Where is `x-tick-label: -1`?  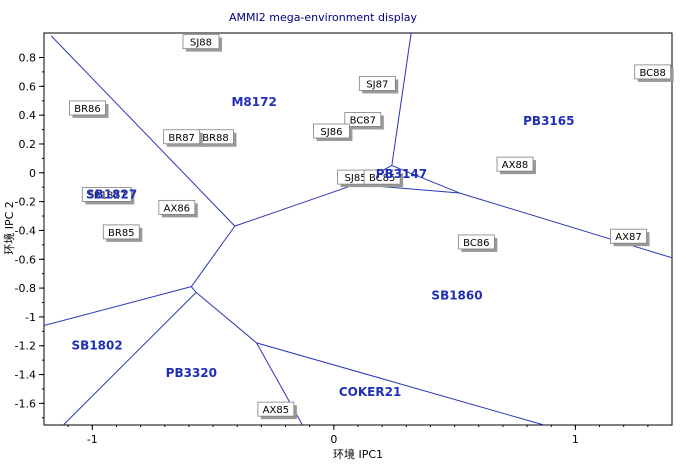 x-tick-label: -1 is located at coordinates (92, 439).